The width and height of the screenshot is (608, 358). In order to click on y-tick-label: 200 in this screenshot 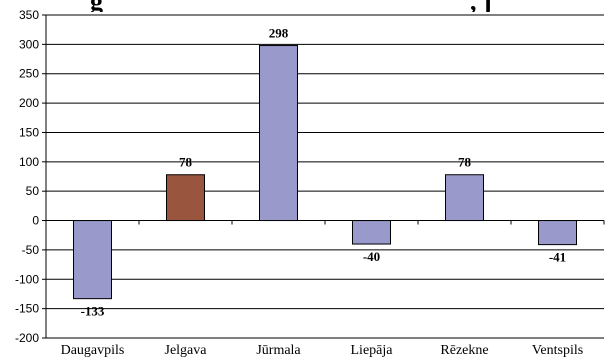, I will do `click(29, 103)`.